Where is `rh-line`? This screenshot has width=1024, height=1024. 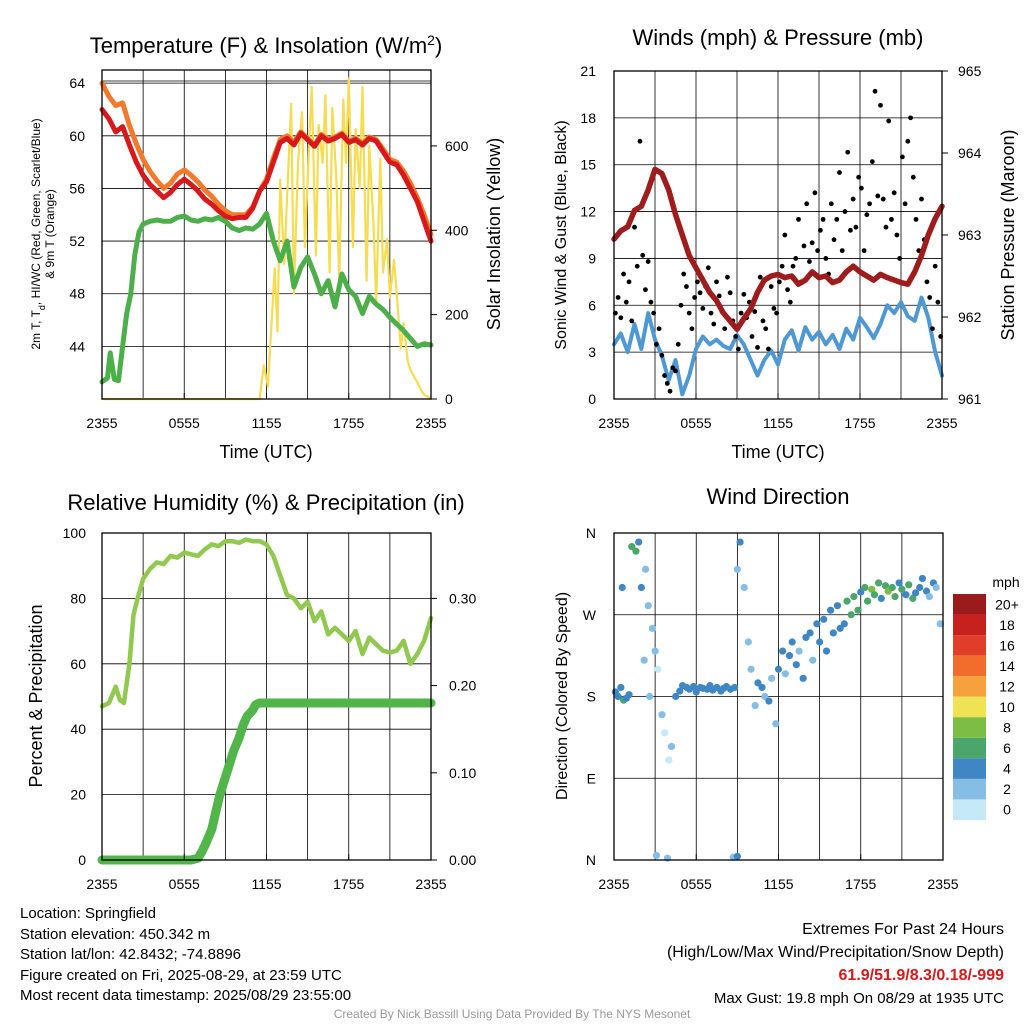 rh-line is located at coordinates (266, 623).